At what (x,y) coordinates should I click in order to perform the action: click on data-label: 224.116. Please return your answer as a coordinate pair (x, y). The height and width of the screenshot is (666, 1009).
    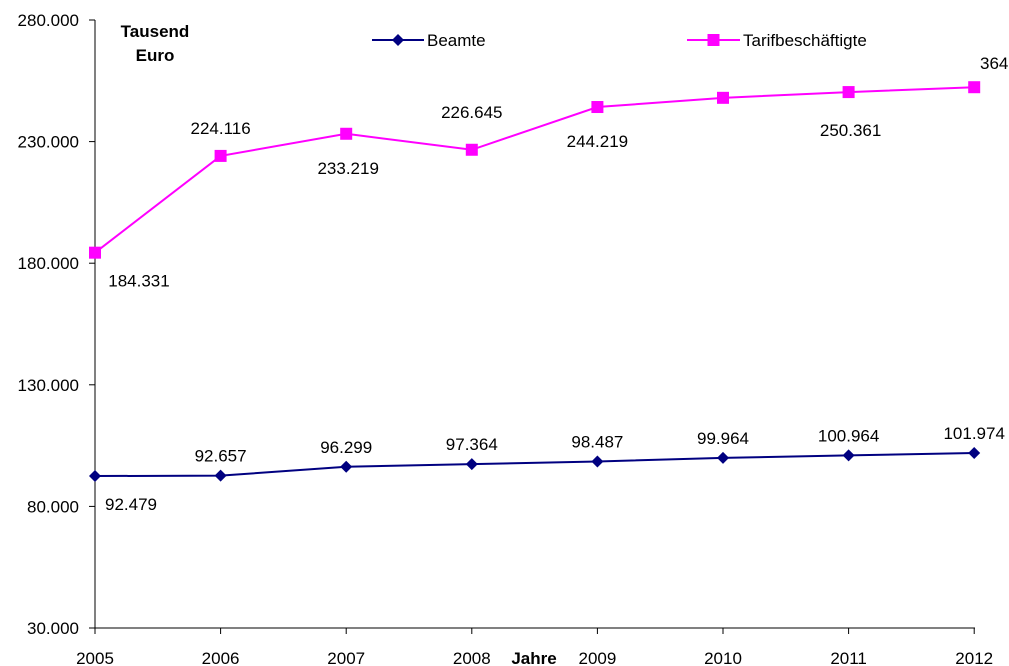
    Looking at the image, I should click on (220, 128).